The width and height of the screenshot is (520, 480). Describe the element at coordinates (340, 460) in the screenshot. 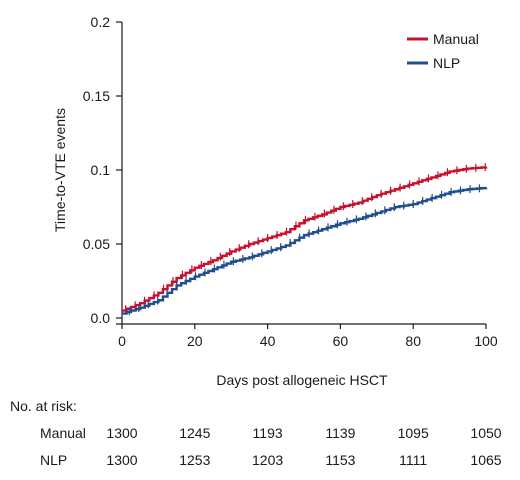

I see `risk-cell: 1153` at that location.